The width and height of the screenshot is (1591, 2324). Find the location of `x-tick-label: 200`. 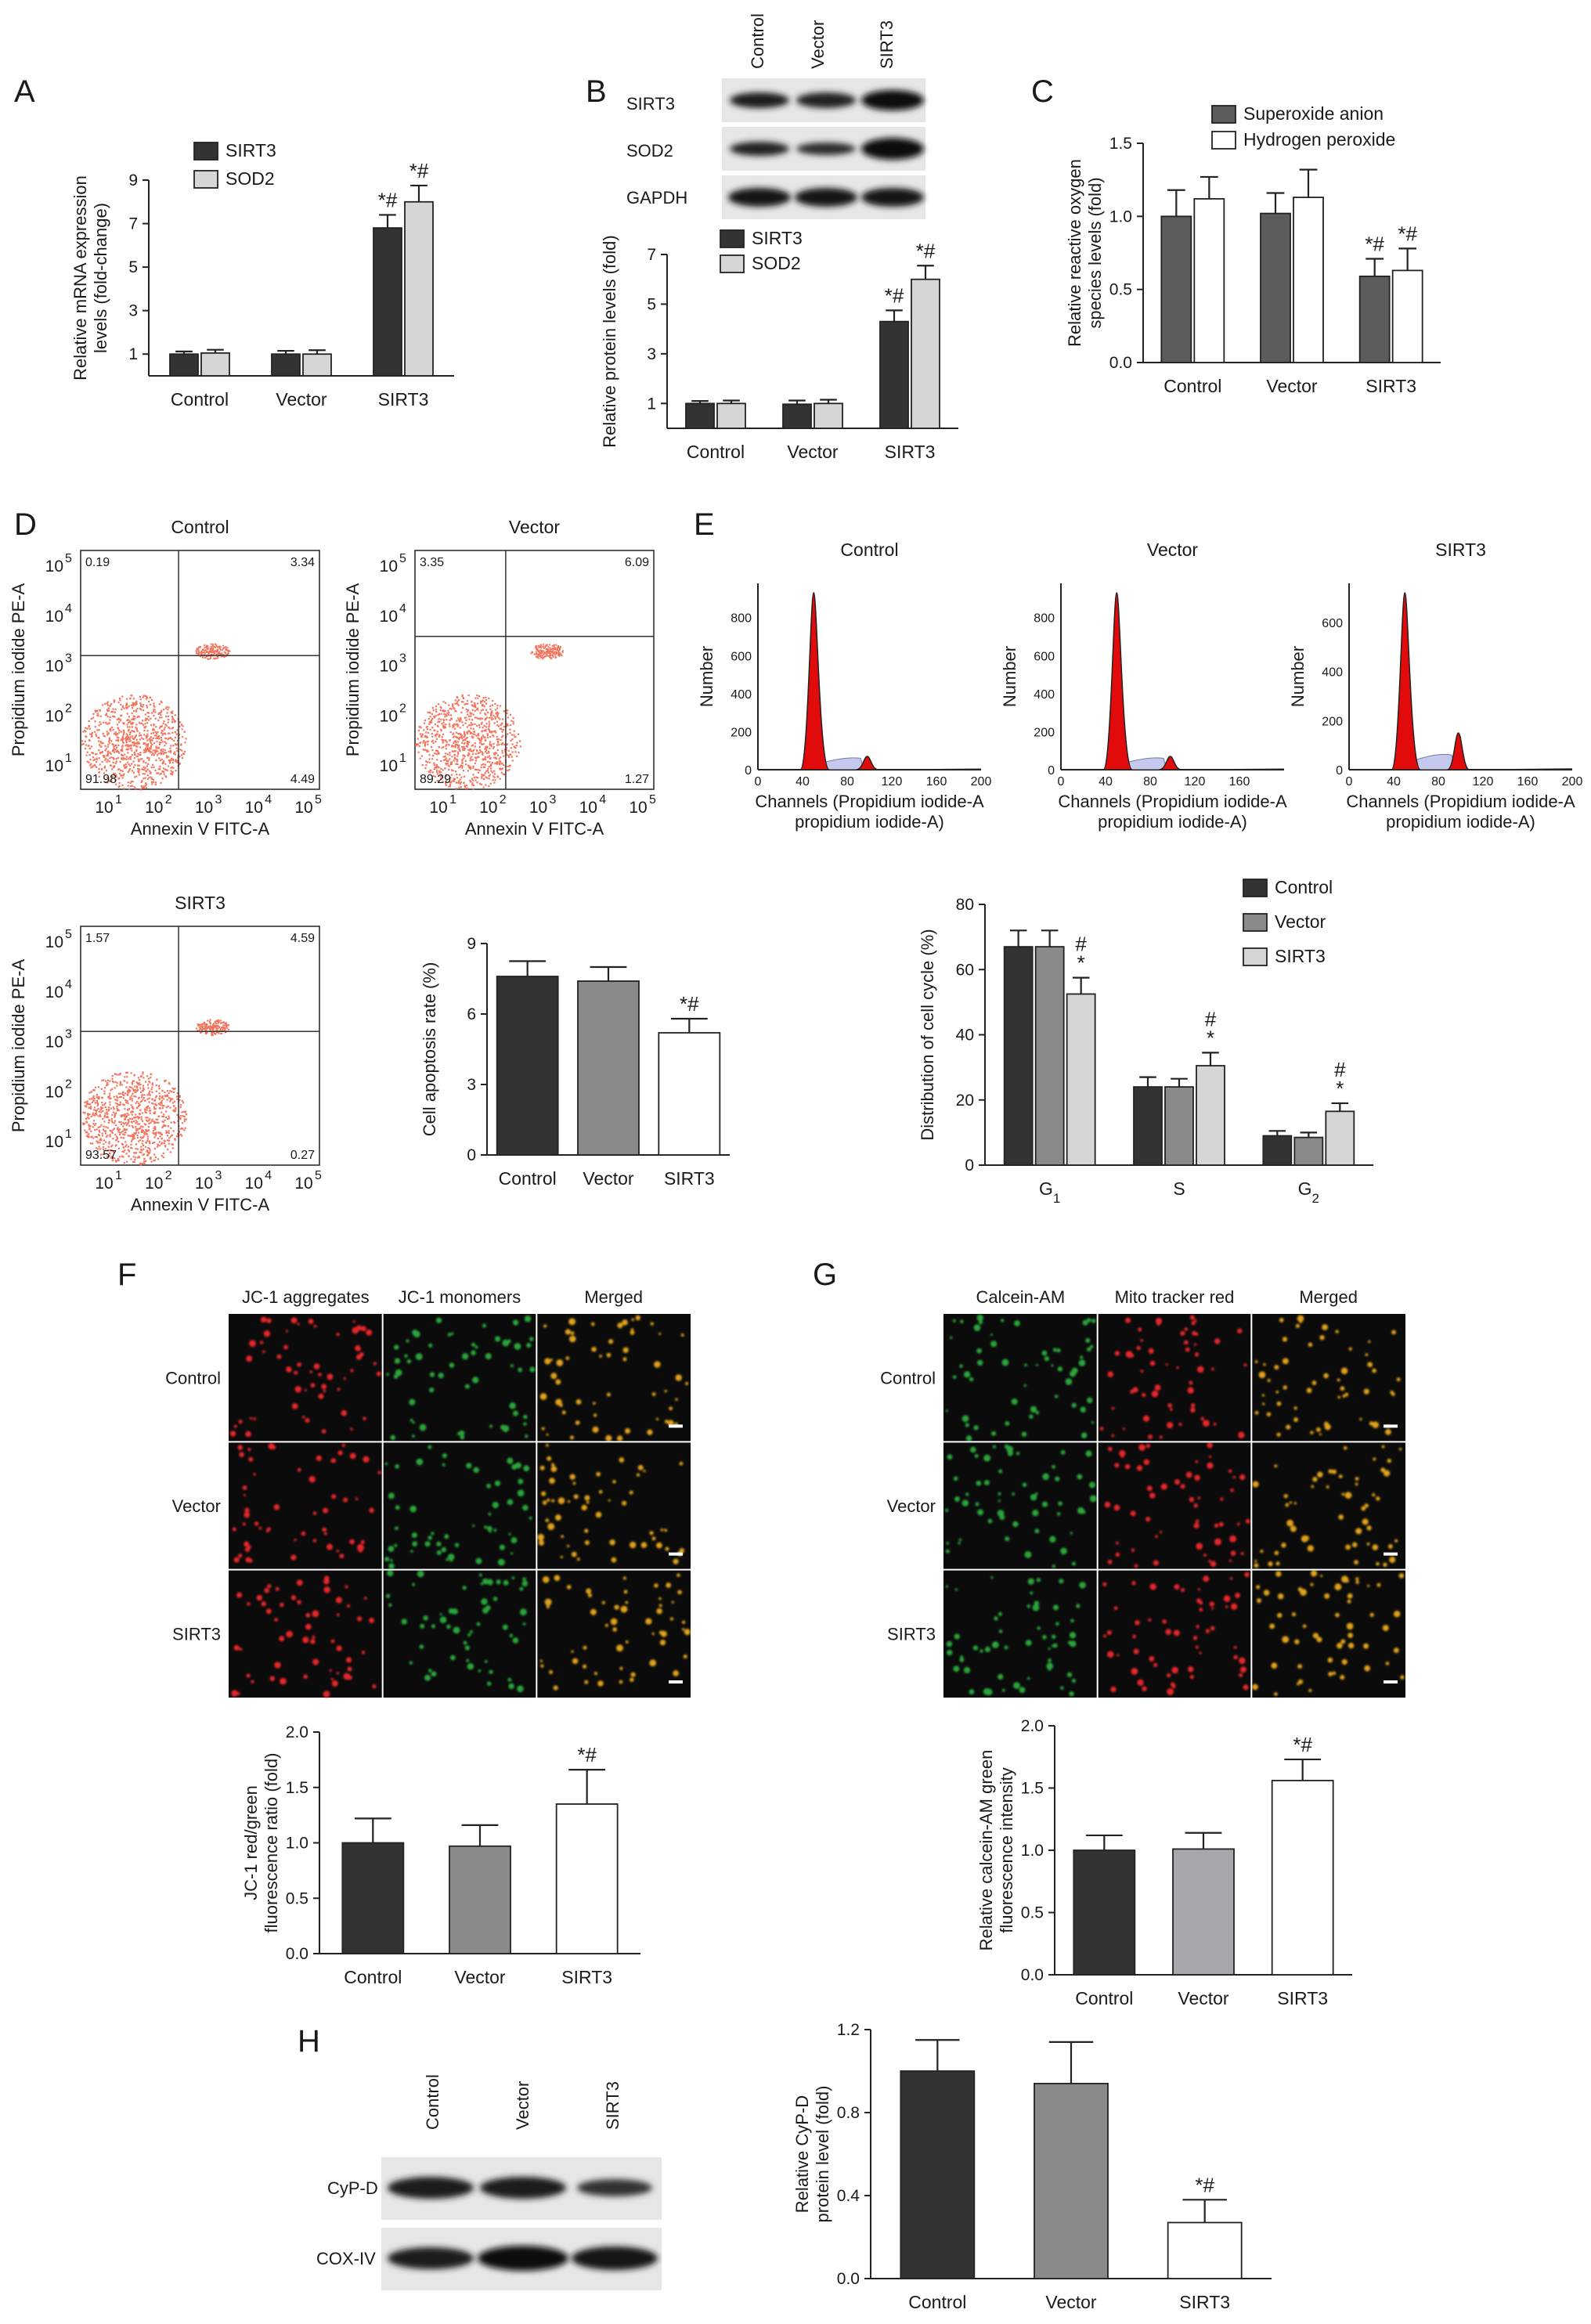

x-tick-label: 200 is located at coordinates (981, 781).